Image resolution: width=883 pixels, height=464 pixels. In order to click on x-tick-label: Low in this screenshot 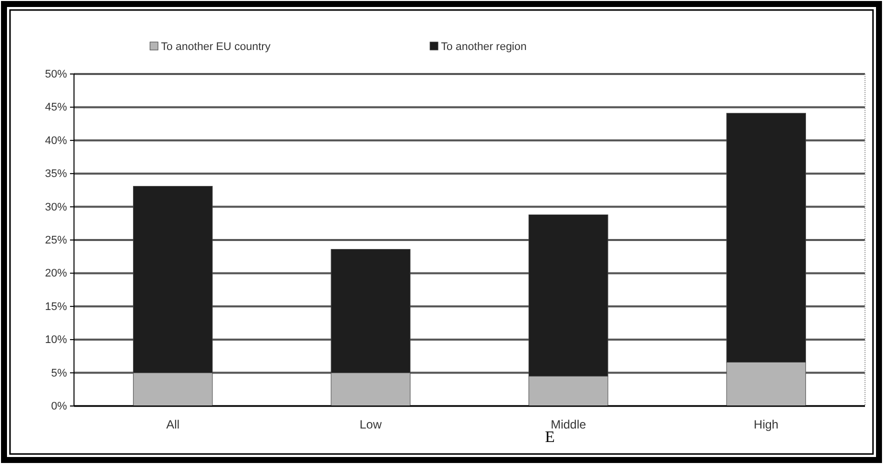, I will do `click(371, 425)`.